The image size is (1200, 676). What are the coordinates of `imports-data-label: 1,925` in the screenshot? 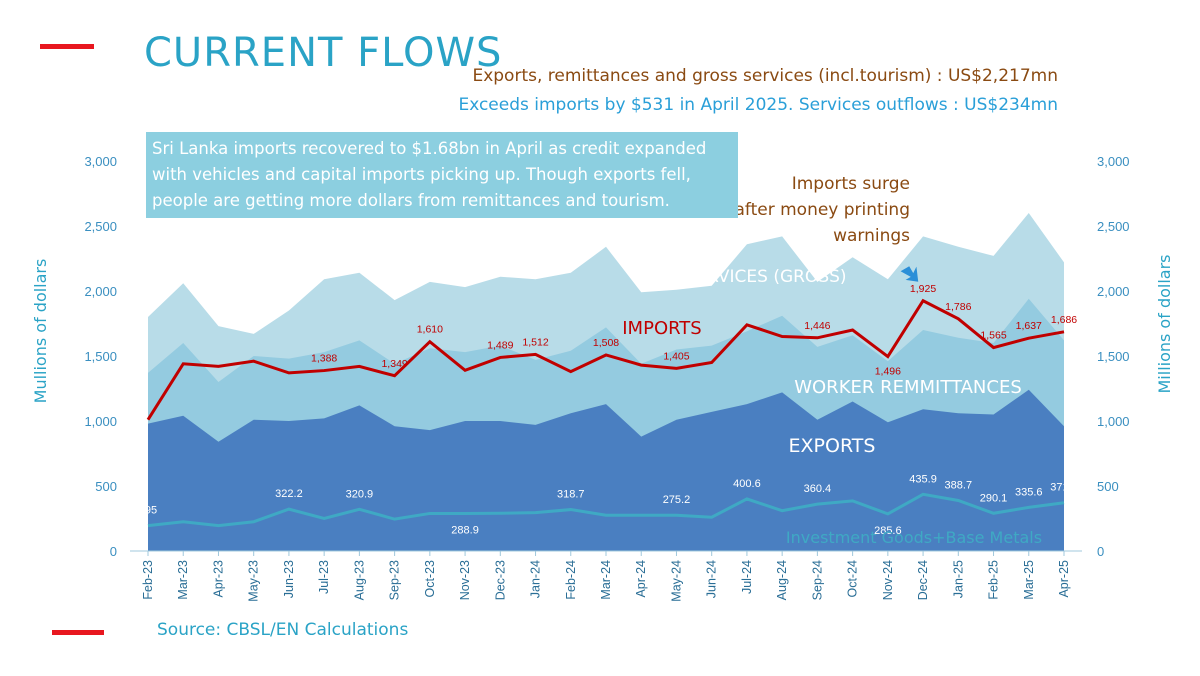 It's located at (923, 289).